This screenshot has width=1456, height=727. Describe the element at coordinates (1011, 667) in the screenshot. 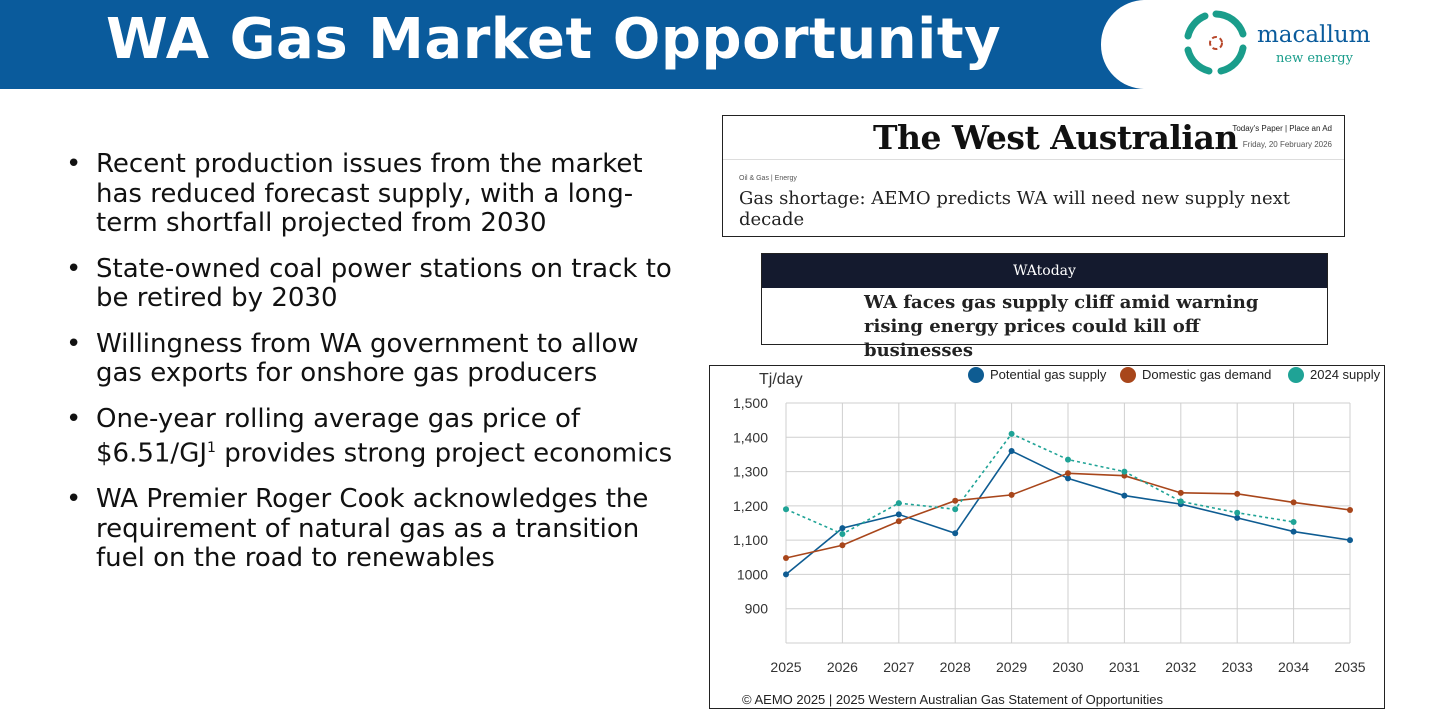

I see `x-tick-label: 2029` at that location.